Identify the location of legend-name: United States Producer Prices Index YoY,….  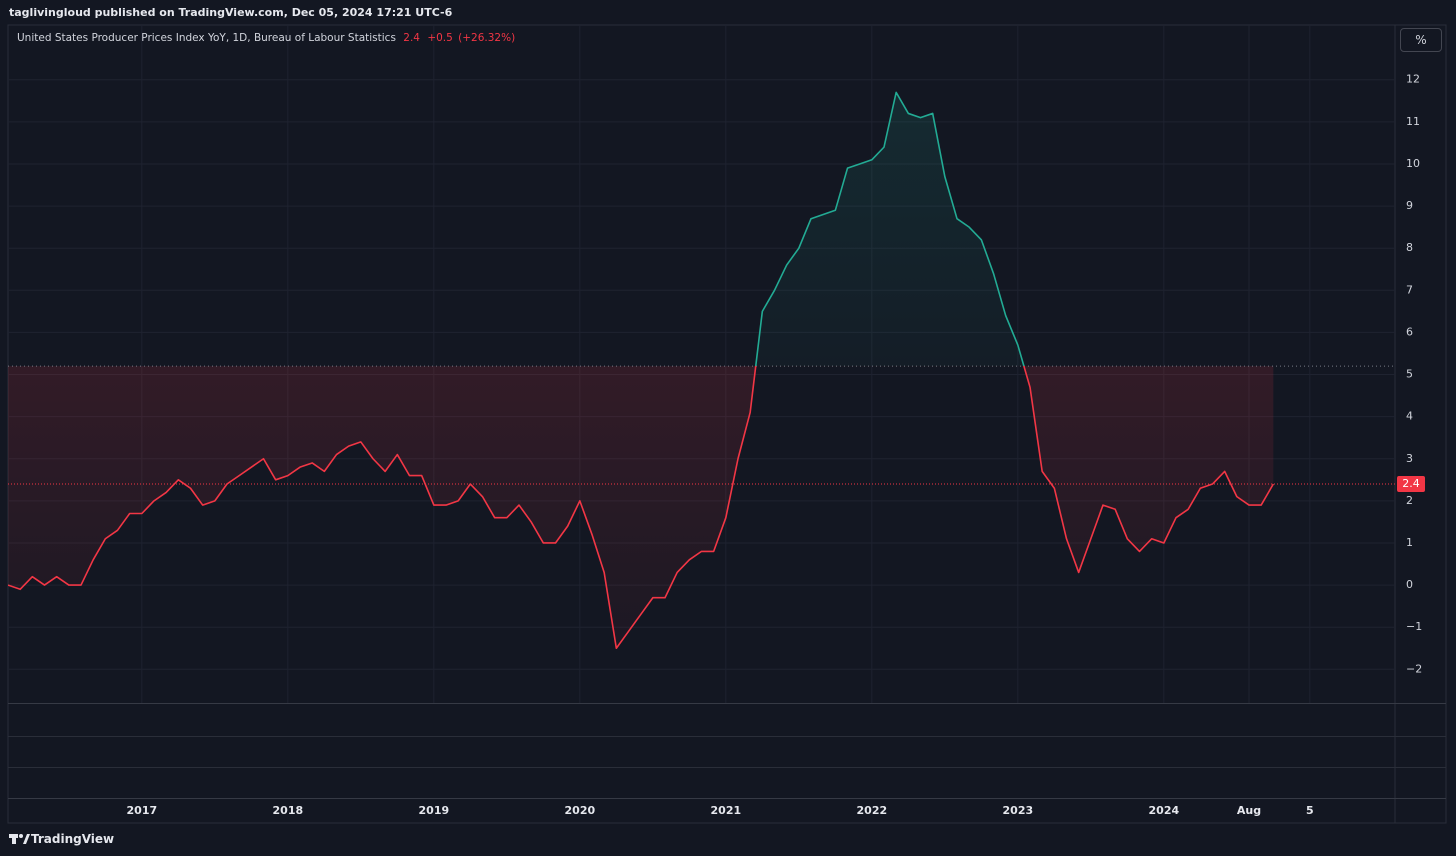
(206, 38).